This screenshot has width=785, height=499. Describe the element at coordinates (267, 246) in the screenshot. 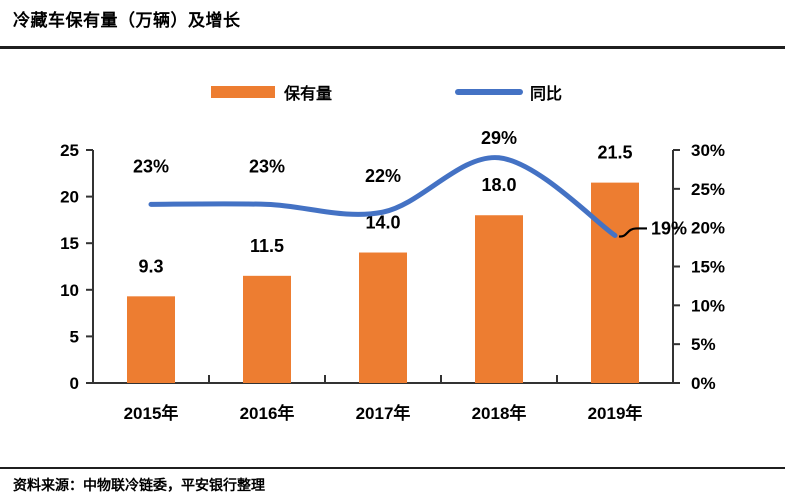

I see `bar-value-label: 11.5` at that location.